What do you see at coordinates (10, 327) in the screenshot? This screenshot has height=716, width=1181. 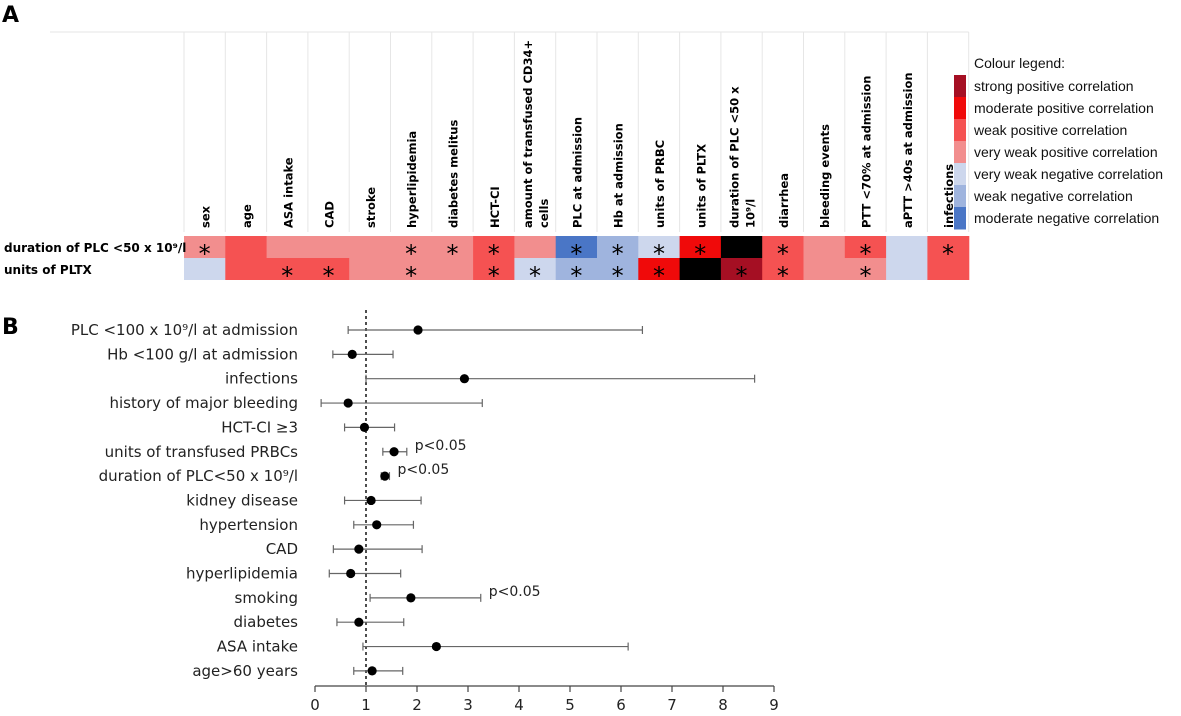 I see `panel-b-letter: B` at bounding box center [10, 327].